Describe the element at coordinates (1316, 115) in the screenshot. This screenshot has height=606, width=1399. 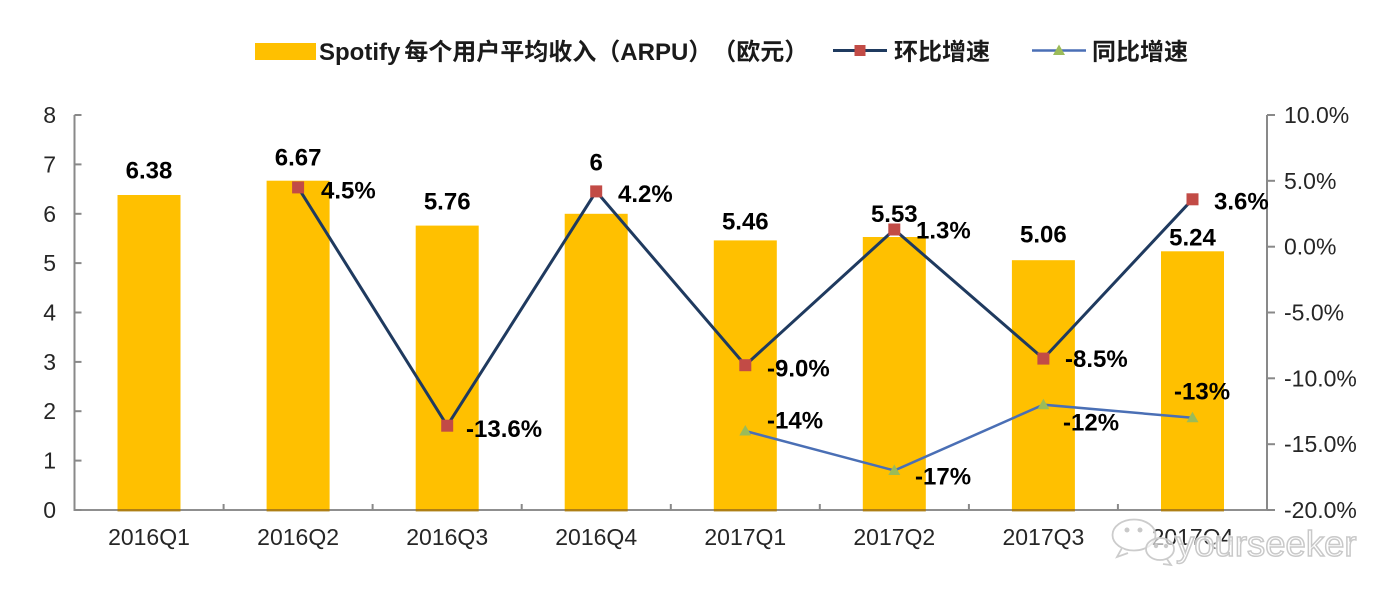
I see `svg-text: 10.0%` at that location.